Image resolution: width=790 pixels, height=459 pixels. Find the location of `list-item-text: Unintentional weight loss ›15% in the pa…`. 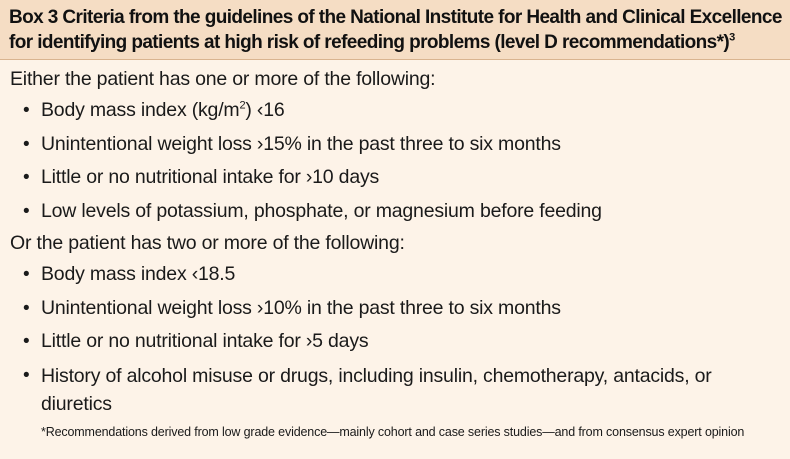

list-item-text: Unintentional weight loss ›15% in the pa… is located at coordinates (301, 143).